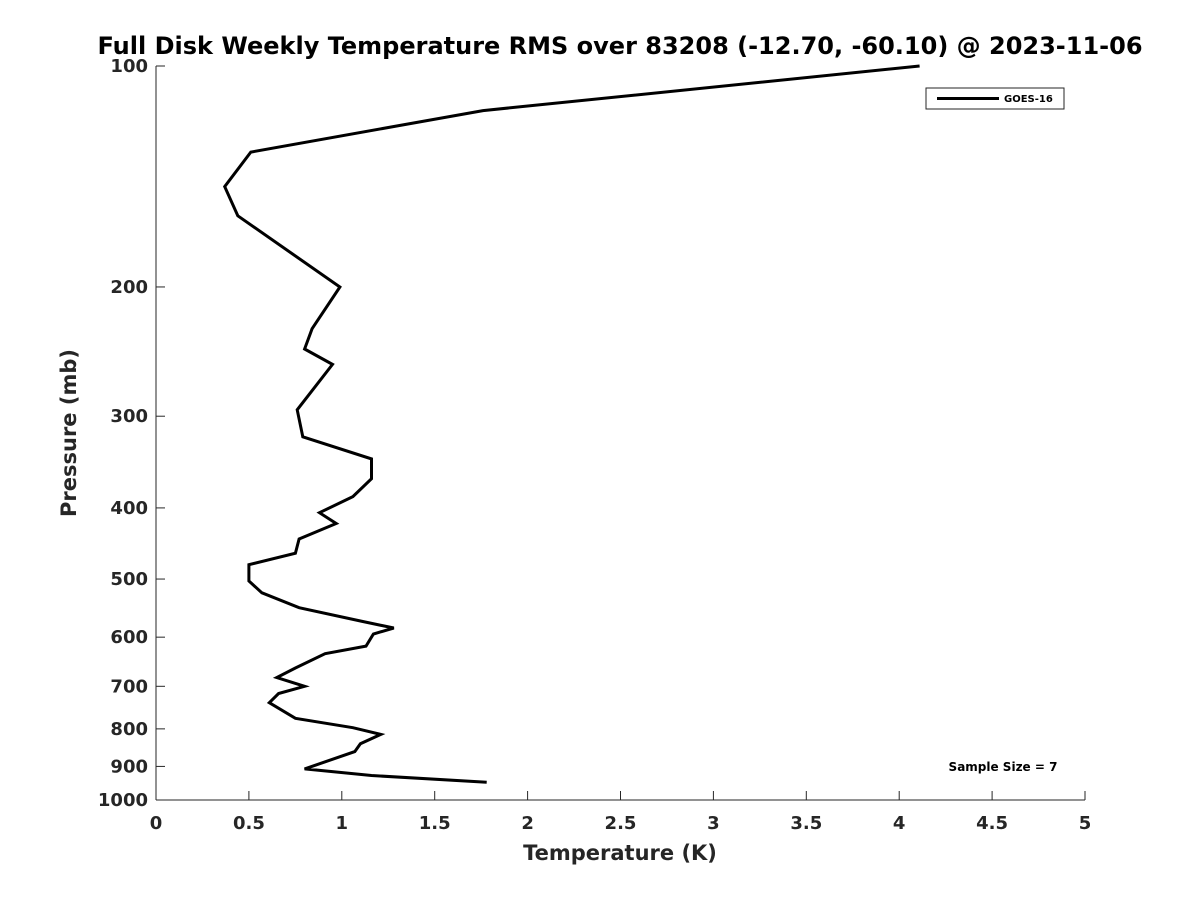  What do you see at coordinates (992, 823) in the screenshot?
I see `x-tick-label: 4.5` at bounding box center [992, 823].